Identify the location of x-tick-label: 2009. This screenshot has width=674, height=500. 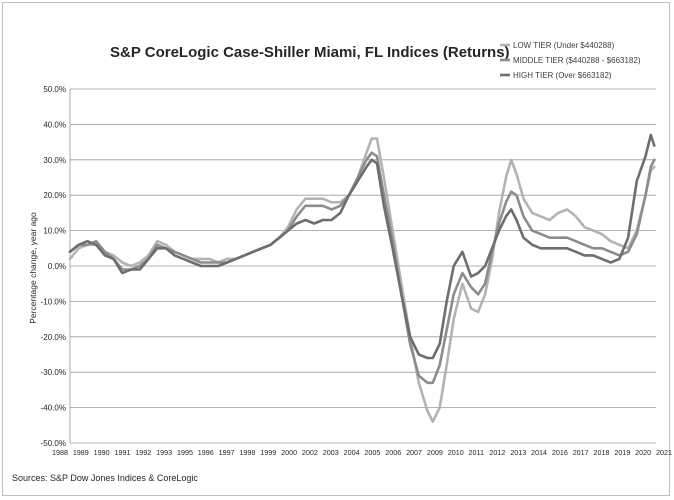
(435, 452).